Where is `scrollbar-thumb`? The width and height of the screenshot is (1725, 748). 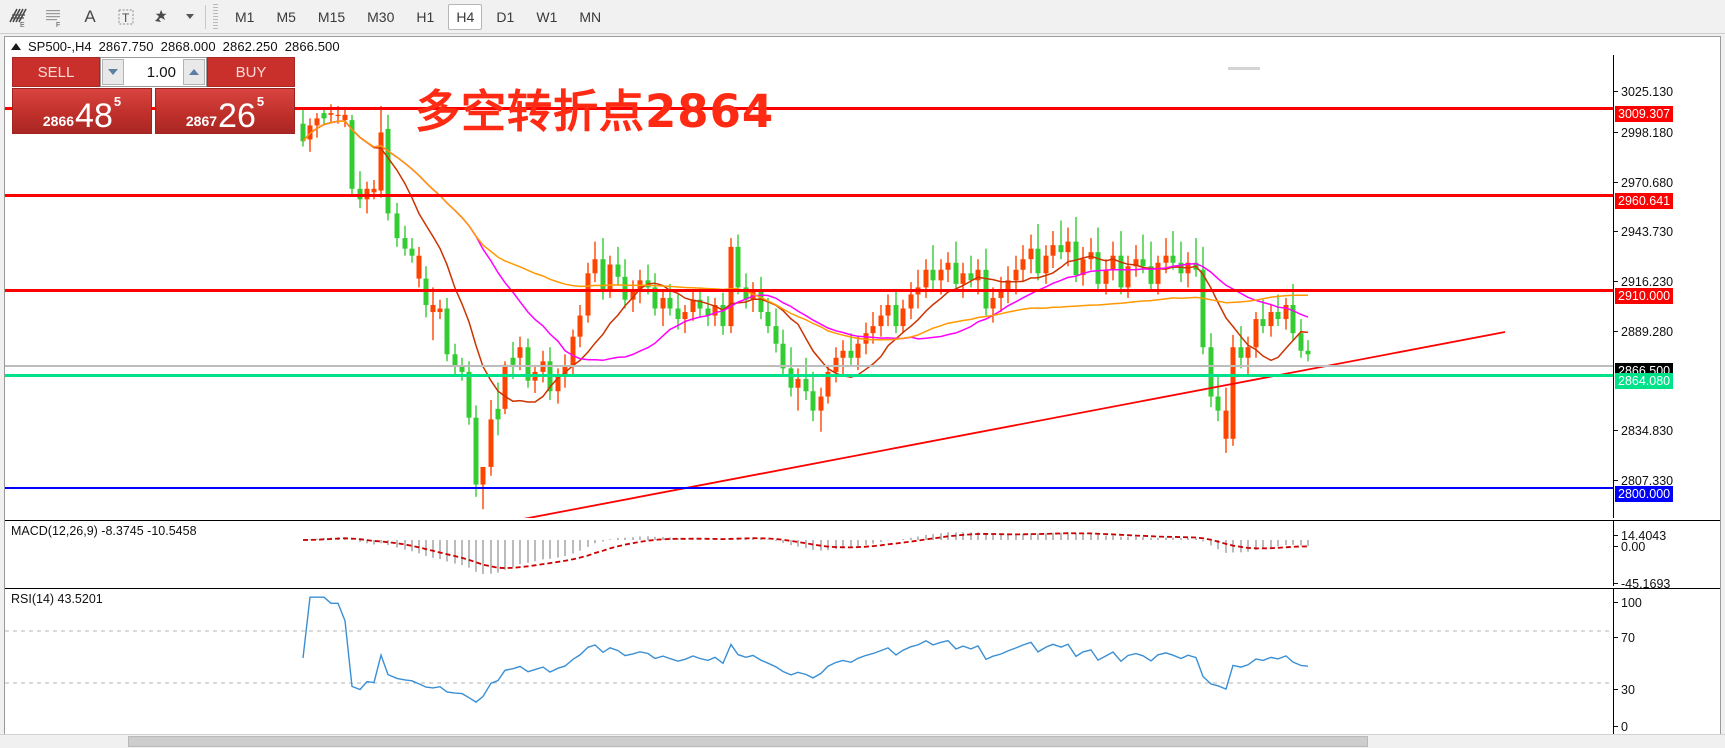
scrollbar-thumb is located at coordinates (748, 741).